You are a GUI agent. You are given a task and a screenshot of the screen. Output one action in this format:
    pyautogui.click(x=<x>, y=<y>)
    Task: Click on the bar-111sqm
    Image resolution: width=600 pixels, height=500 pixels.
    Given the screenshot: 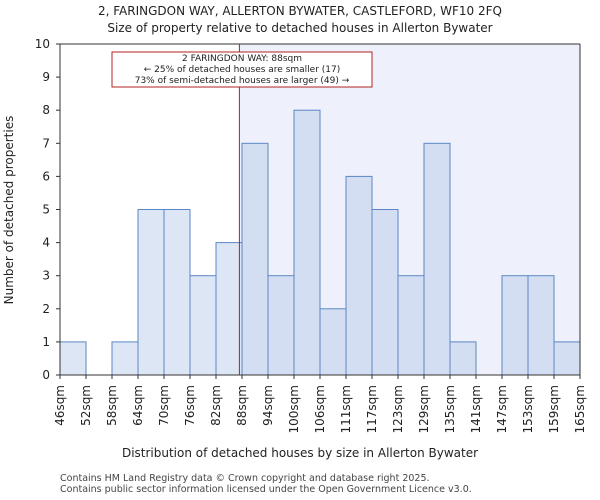 What is the action you would take?
    pyautogui.click(x=359, y=275)
    